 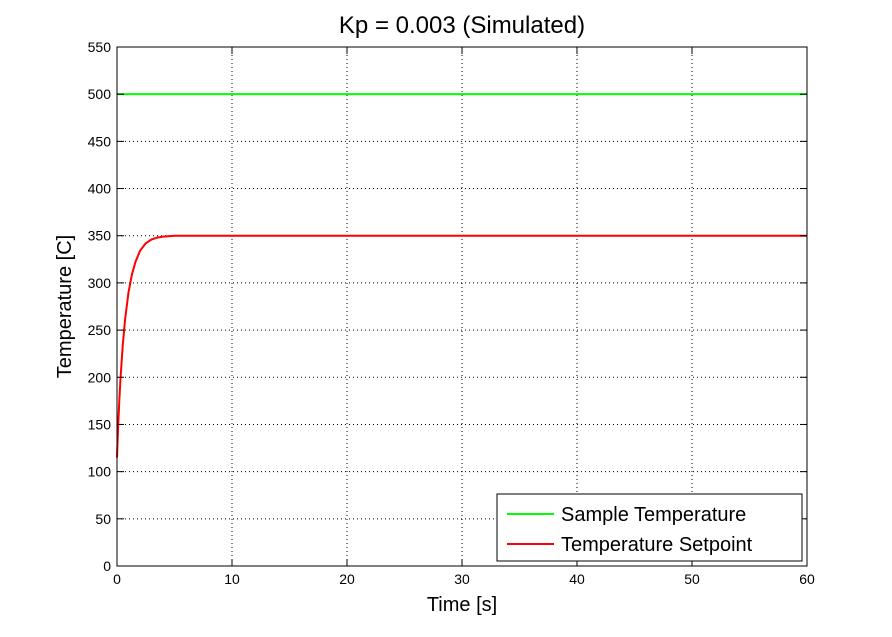 What do you see at coordinates (100, 330) in the screenshot?
I see `y-tick-label: 250` at bounding box center [100, 330].